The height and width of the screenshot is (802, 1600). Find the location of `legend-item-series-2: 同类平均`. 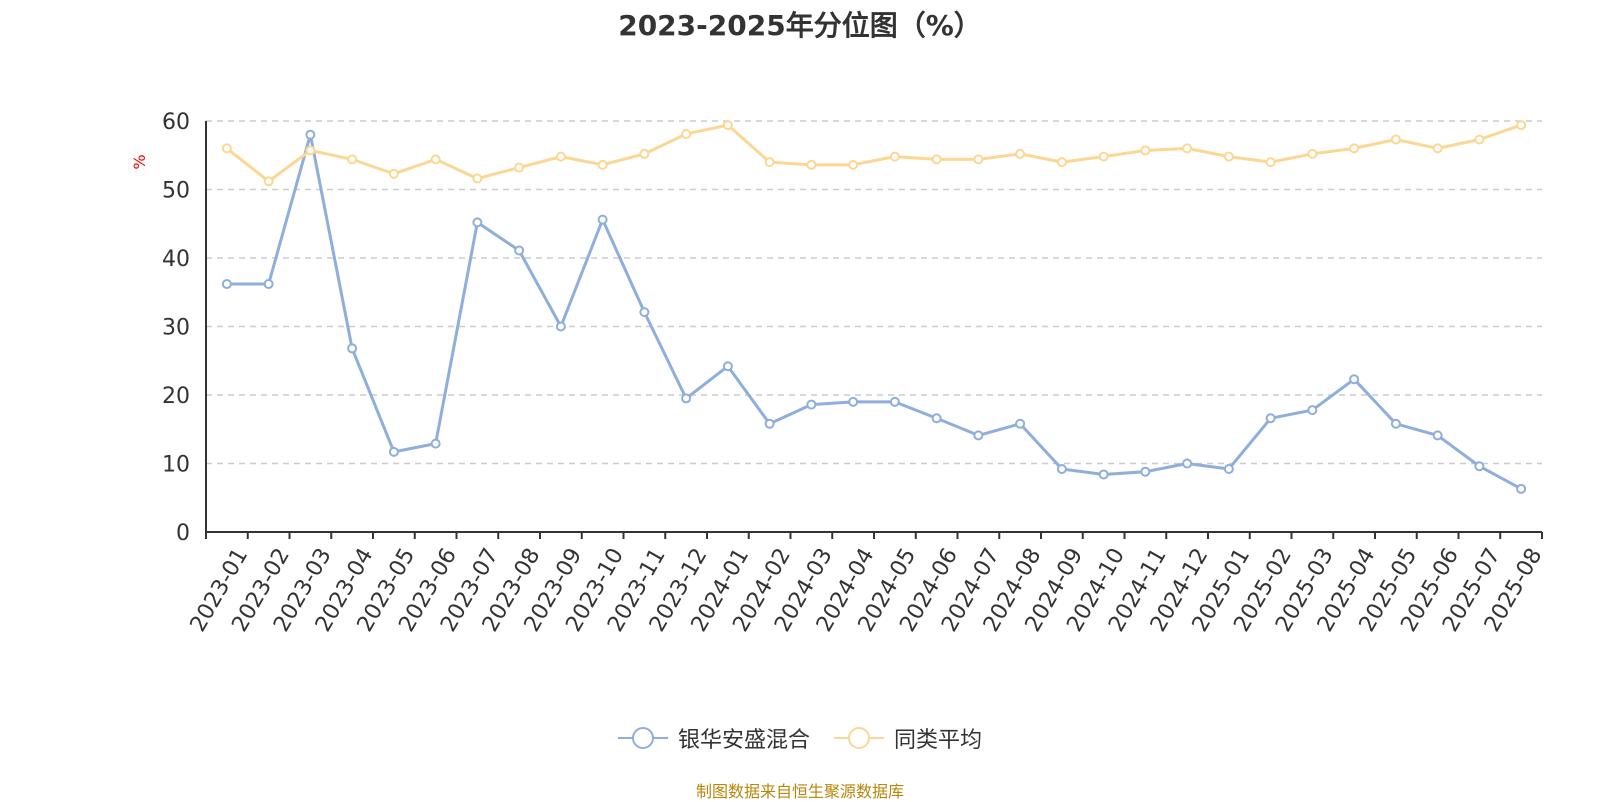

legend-item-series-2: 同类平均 is located at coordinates (908, 738).